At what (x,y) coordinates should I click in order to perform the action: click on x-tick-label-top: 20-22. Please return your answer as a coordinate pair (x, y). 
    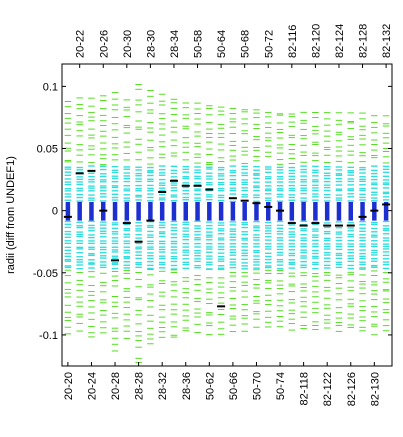
    Looking at the image, I should click on (81, 44).